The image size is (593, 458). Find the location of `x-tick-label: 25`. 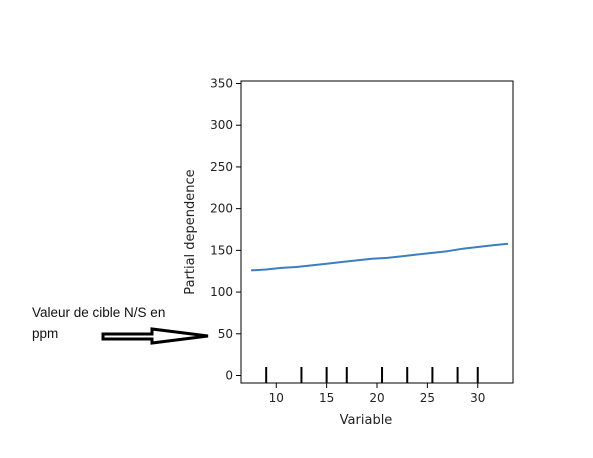

x-tick-label: 25 is located at coordinates (427, 398).